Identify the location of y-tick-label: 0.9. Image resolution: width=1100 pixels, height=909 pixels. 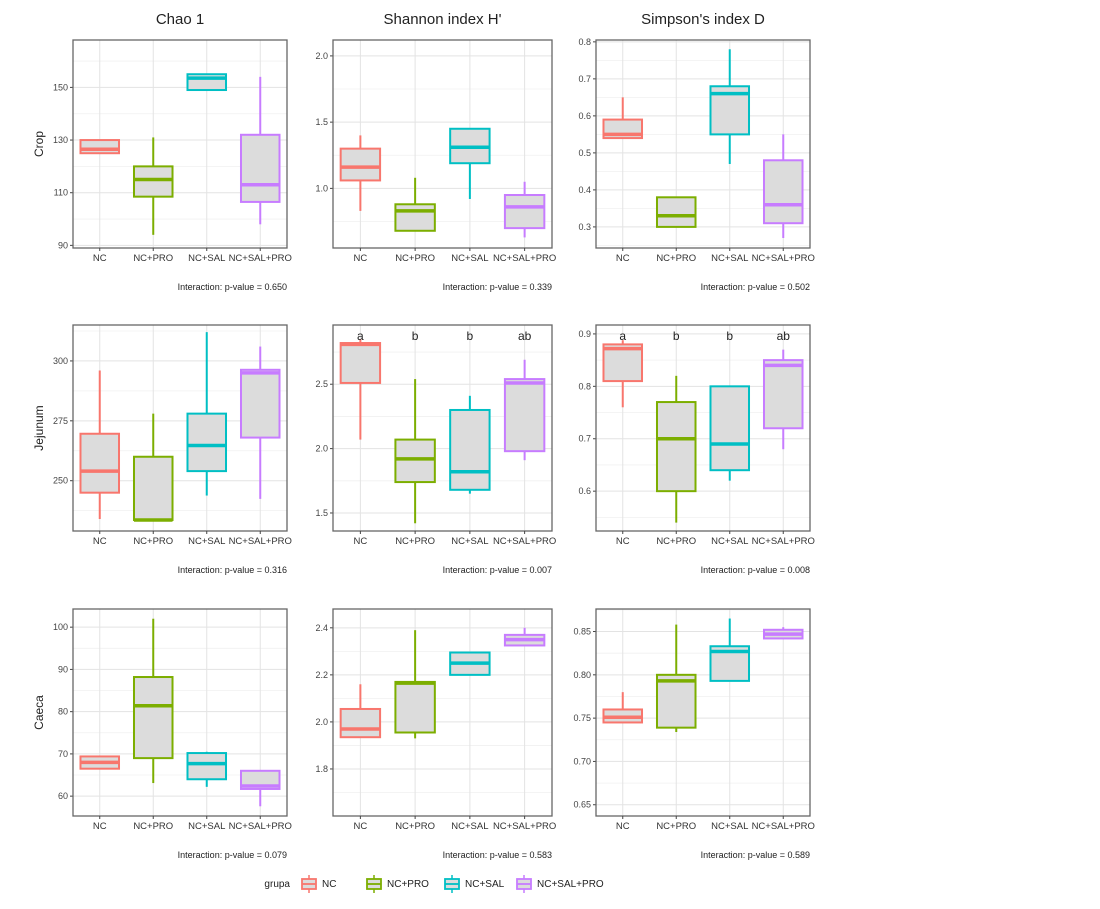
(584, 334).